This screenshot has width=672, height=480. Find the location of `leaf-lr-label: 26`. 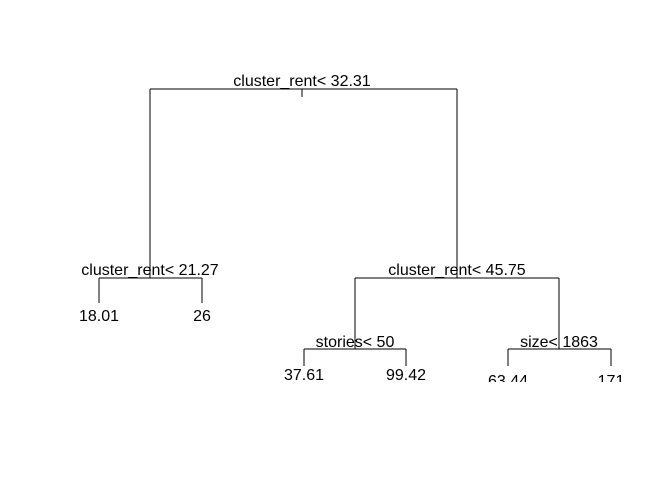

leaf-lr-label: 26 is located at coordinates (202, 316).